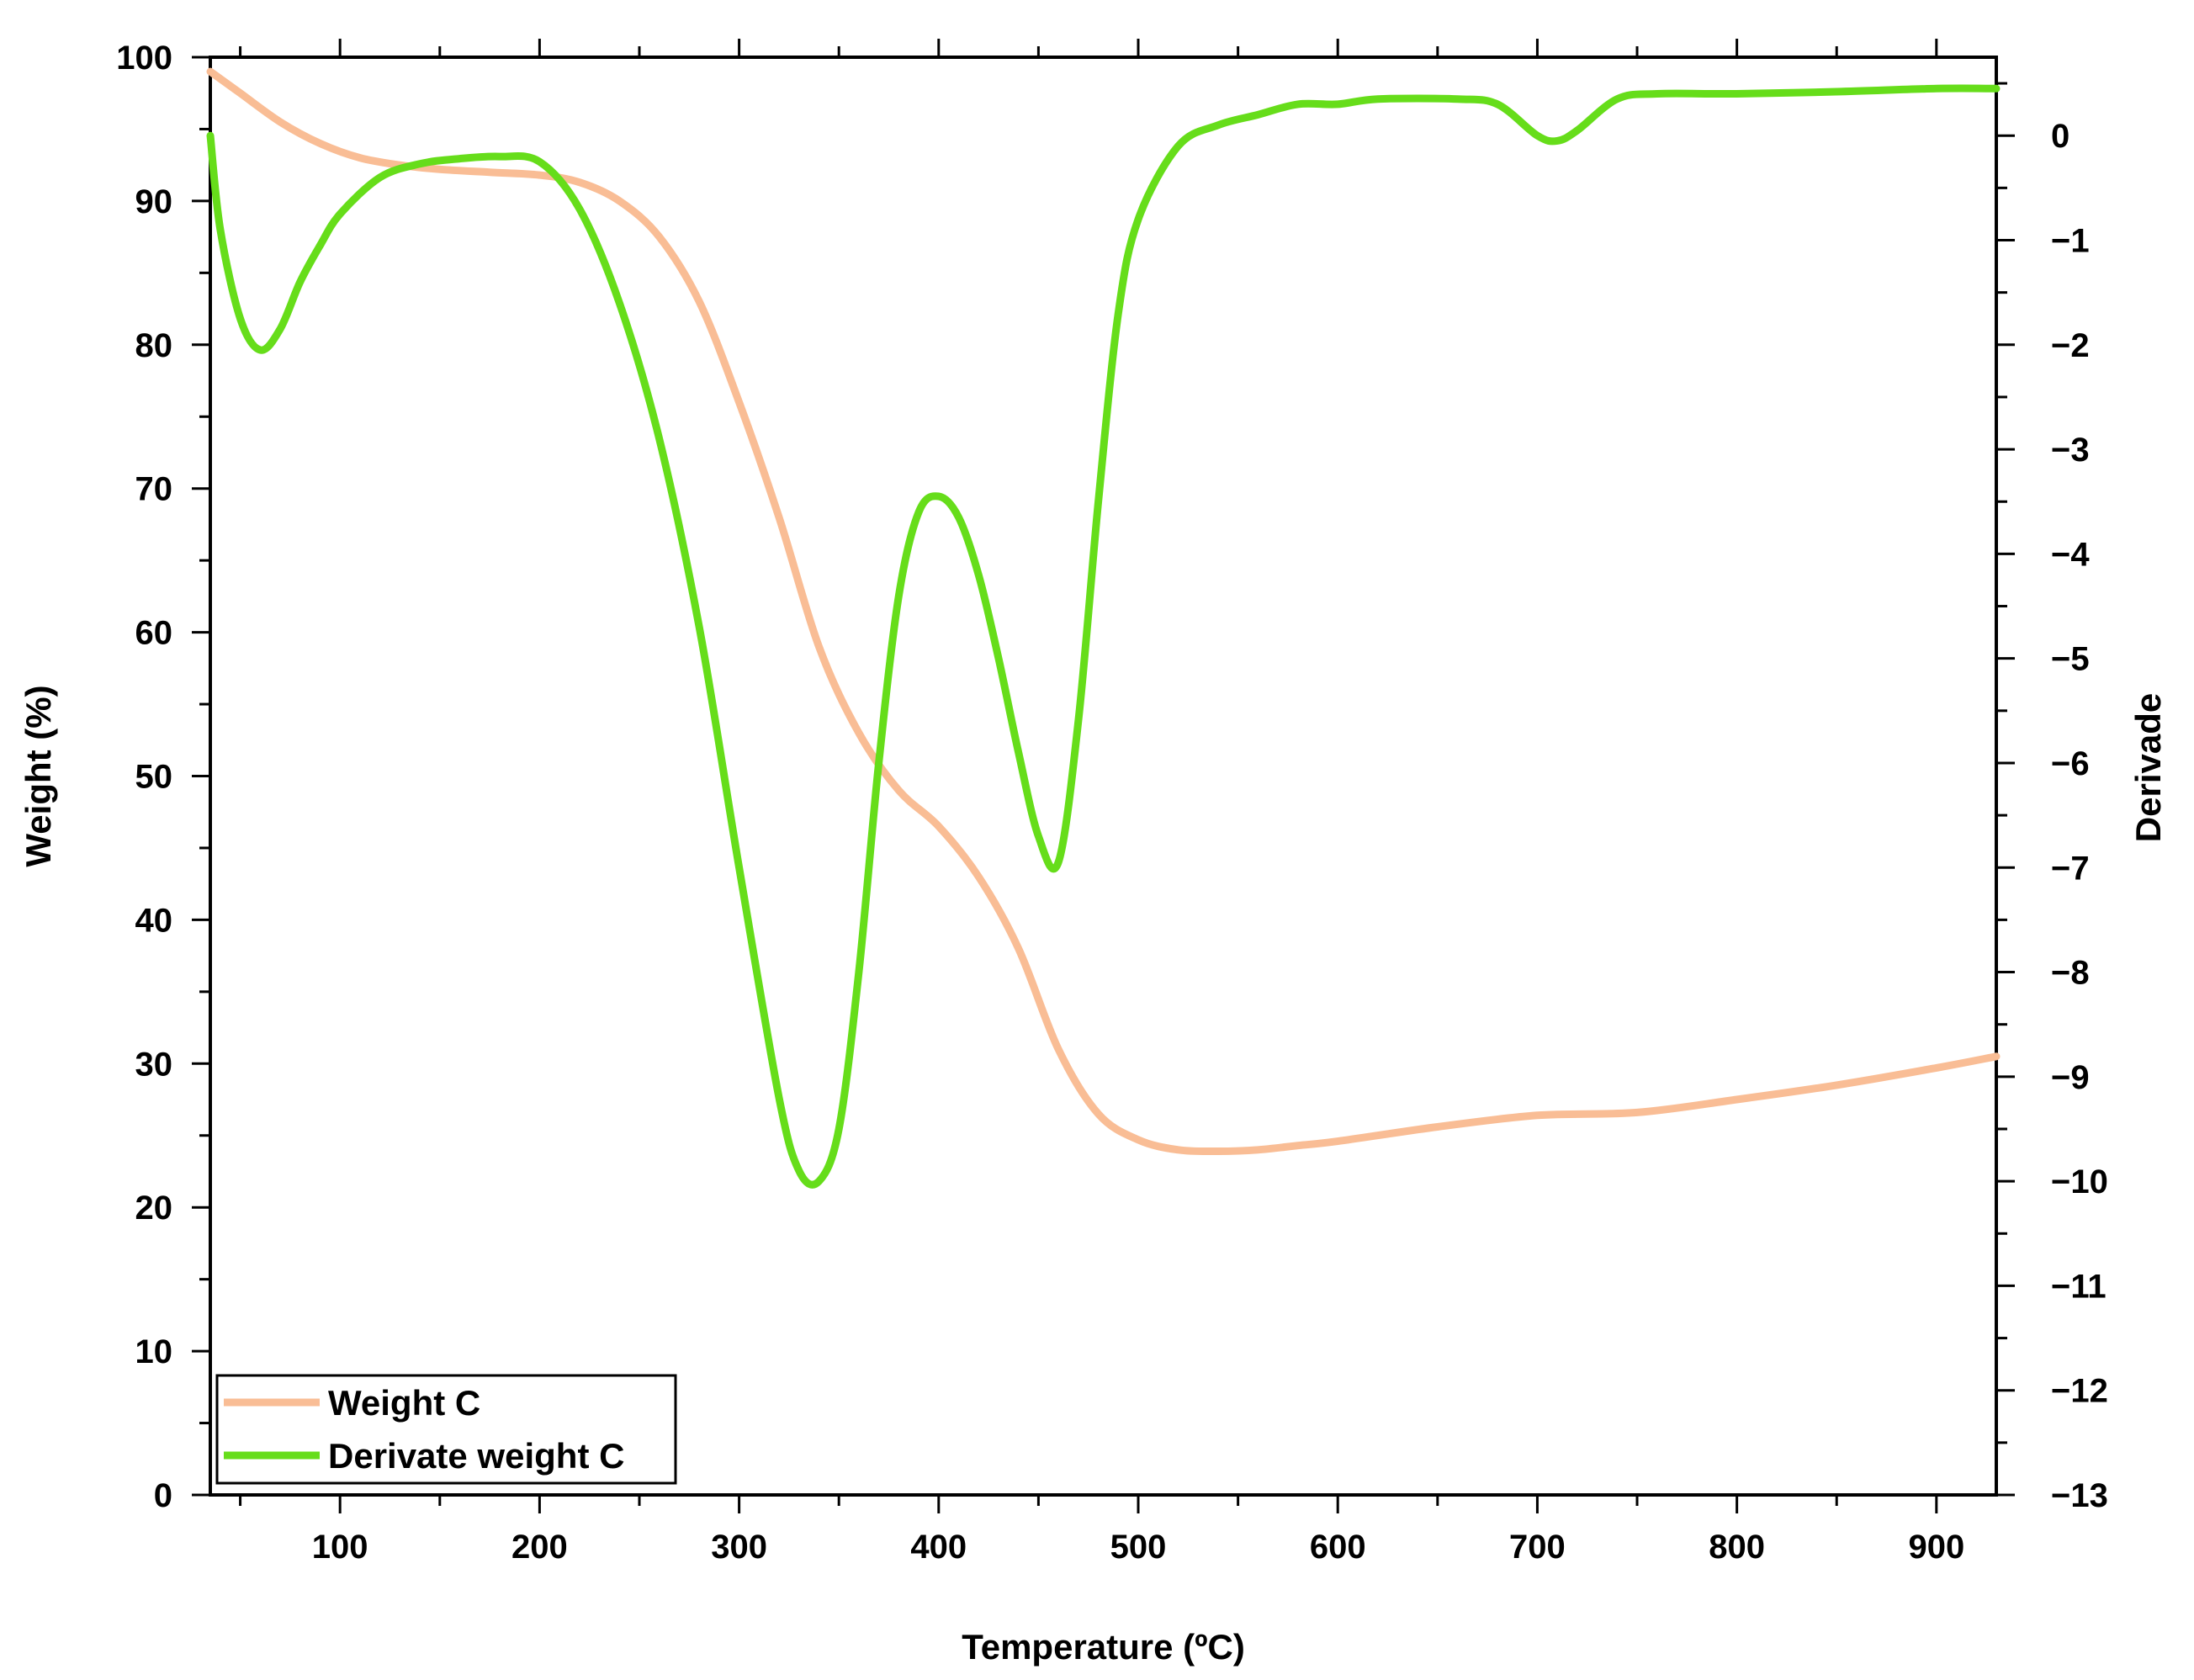 This screenshot has height=1680, width=2194. Describe the element at coordinates (2070, 1077) in the screenshot. I see `y2-tick-label: −9` at that location.